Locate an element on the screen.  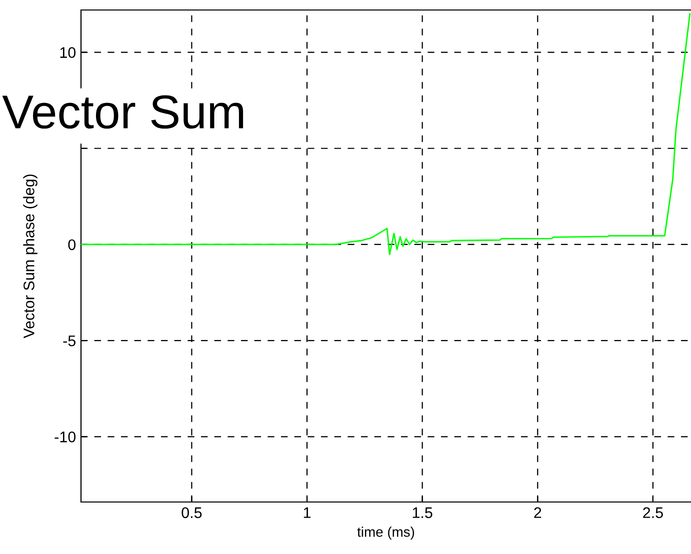
text: Vector Sum is located at coordinates (123, 112).